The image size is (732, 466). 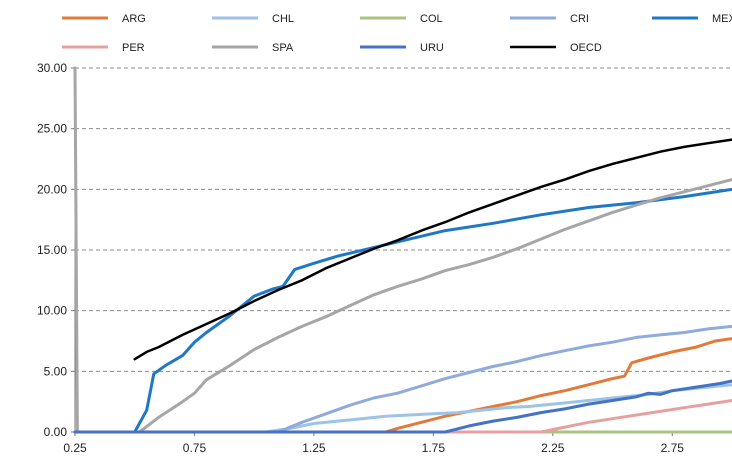 What do you see at coordinates (431, 19) in the screenshot?
I see `legend-label: COL` at bounding box center [431, 19].